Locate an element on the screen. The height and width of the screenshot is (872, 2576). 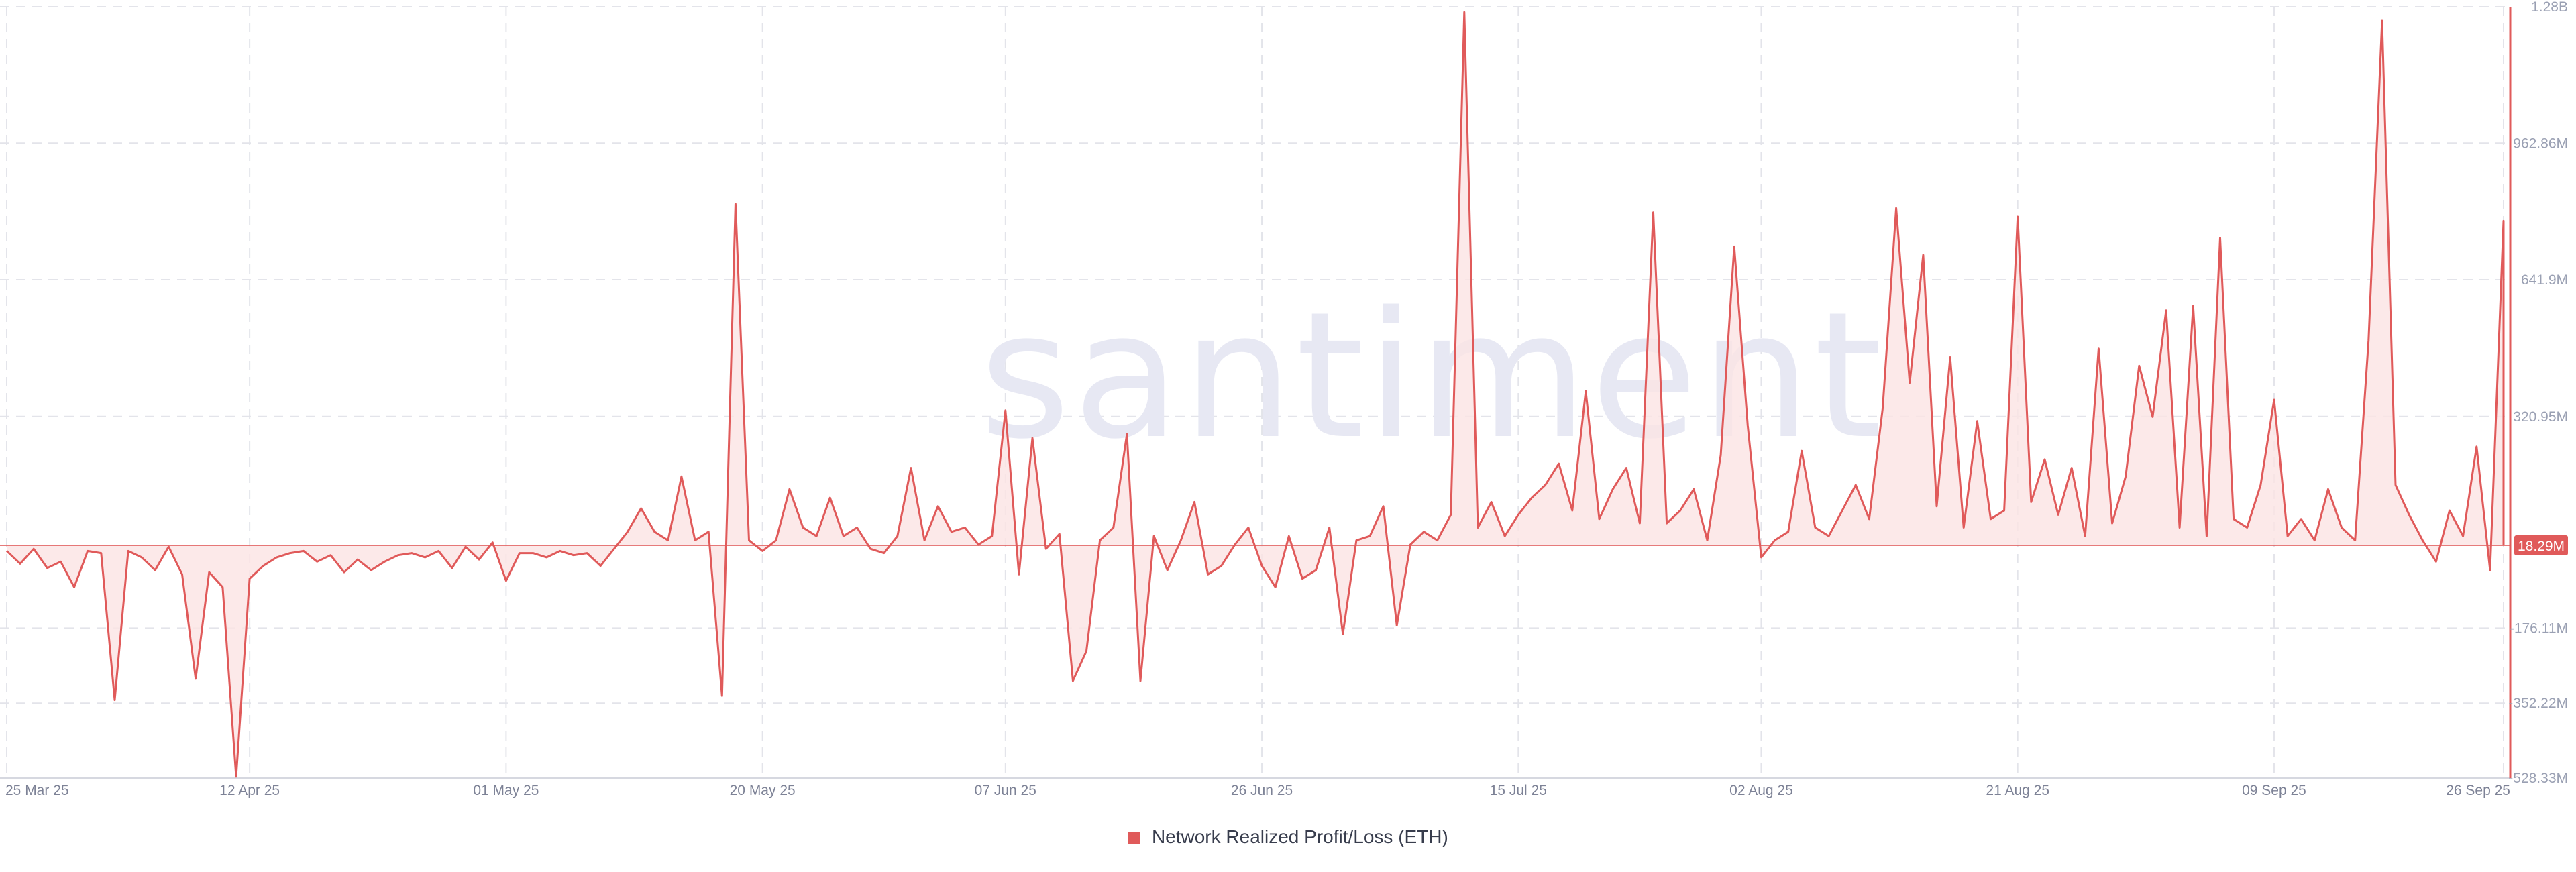
legend-label: Network Realized Profit/Loss (ETH) is located at coordinates (1299, 836).